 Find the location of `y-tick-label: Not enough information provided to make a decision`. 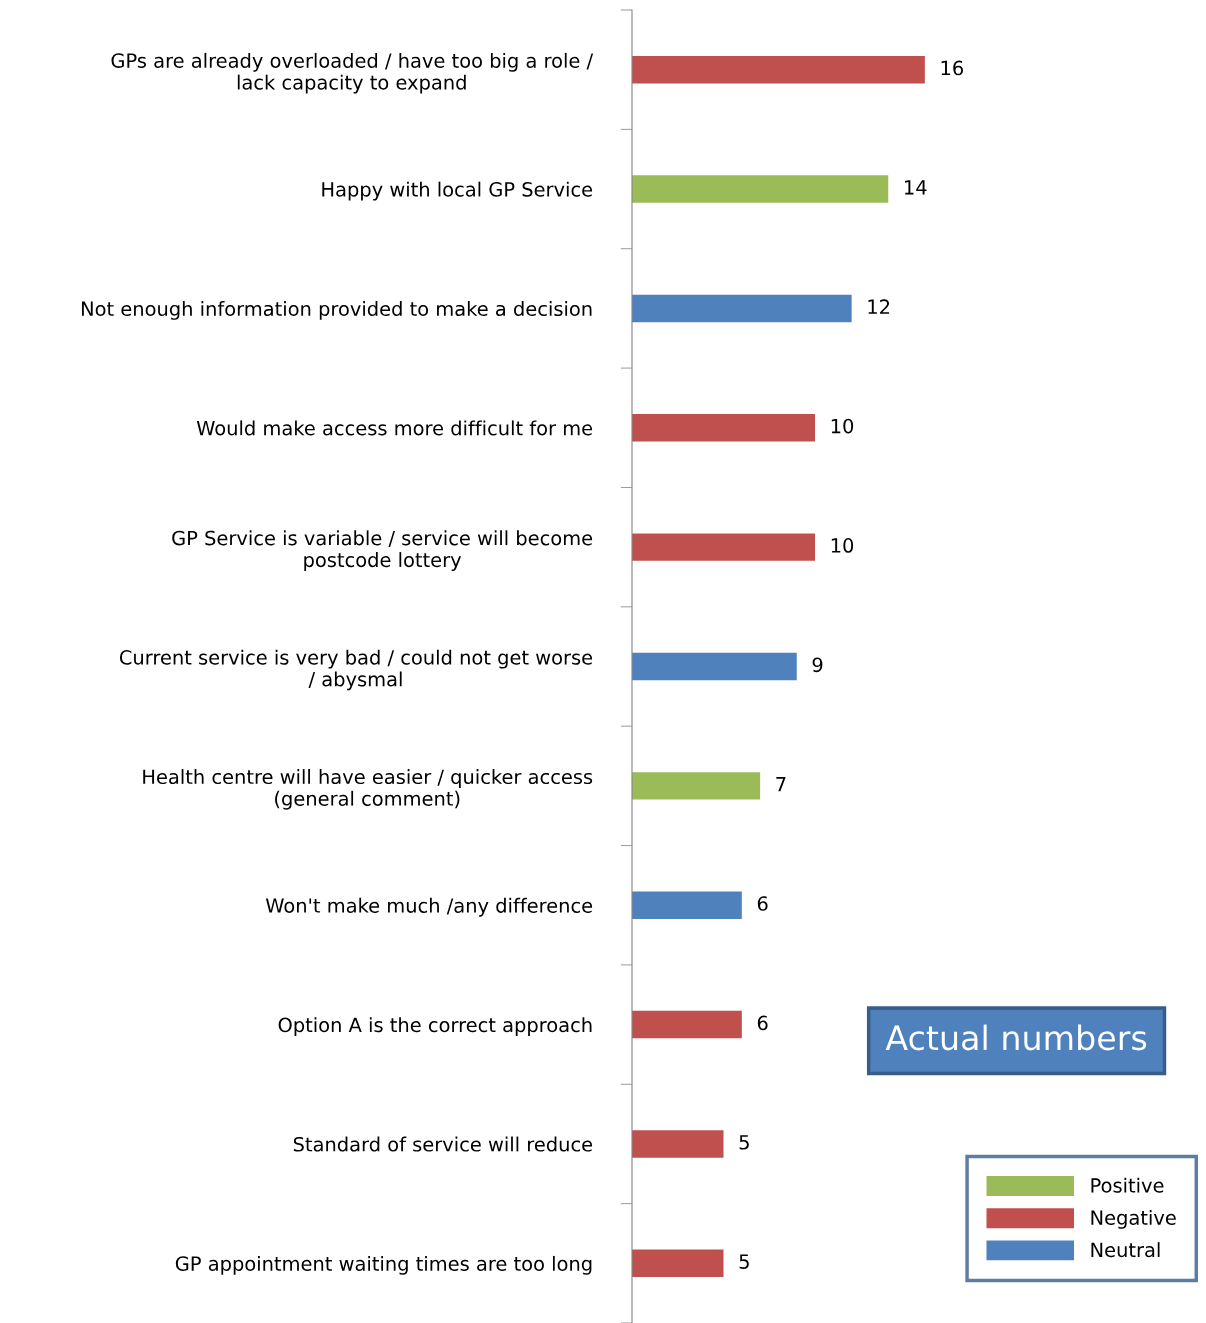

y-tick-label: Not enough information provided to make a decision is located at coordinates (336, 310).